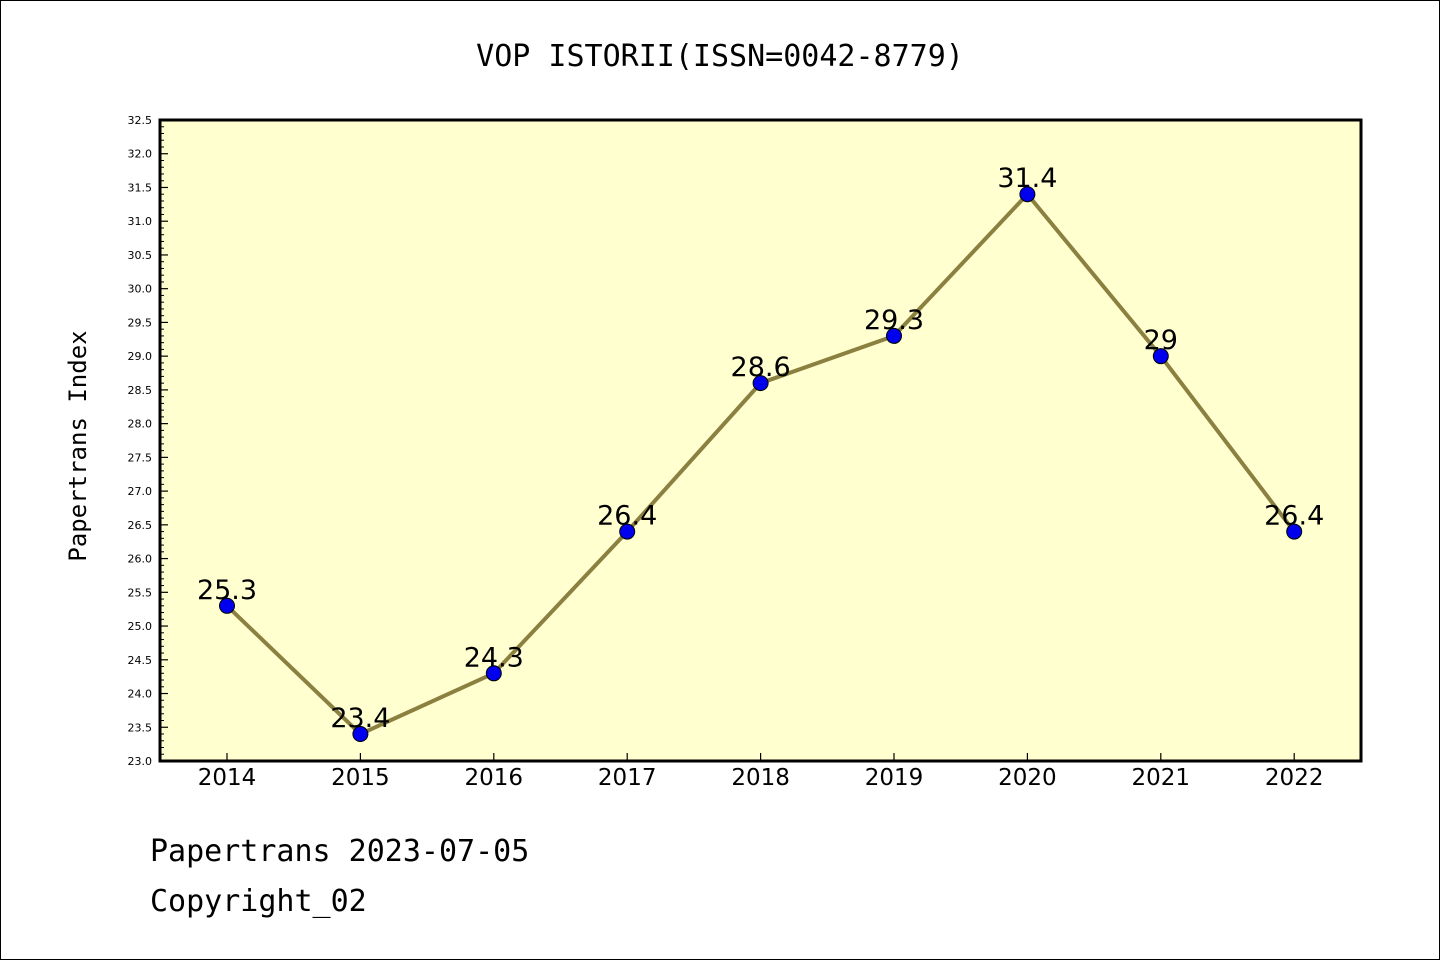  I want to click on y-axis-label: Papertrans Index, so click(78, 445).